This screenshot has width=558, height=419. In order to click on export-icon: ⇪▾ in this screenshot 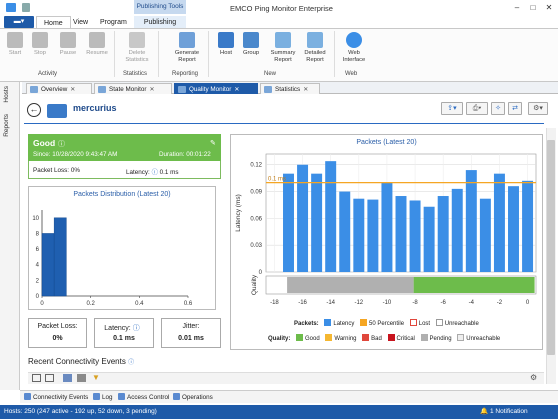, I will do `click(452, 108)`.